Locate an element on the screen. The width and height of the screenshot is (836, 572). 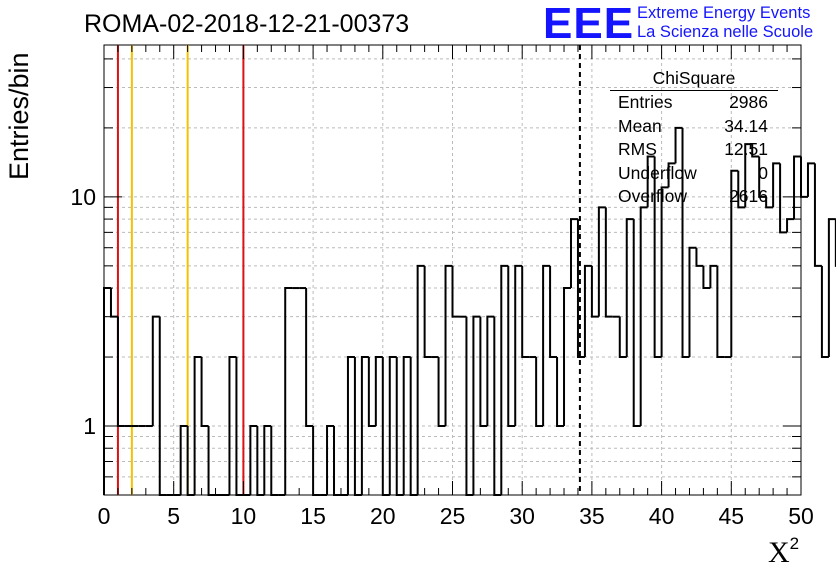
x-axis-label-sup: 2 is located at coordinates (794, 543).